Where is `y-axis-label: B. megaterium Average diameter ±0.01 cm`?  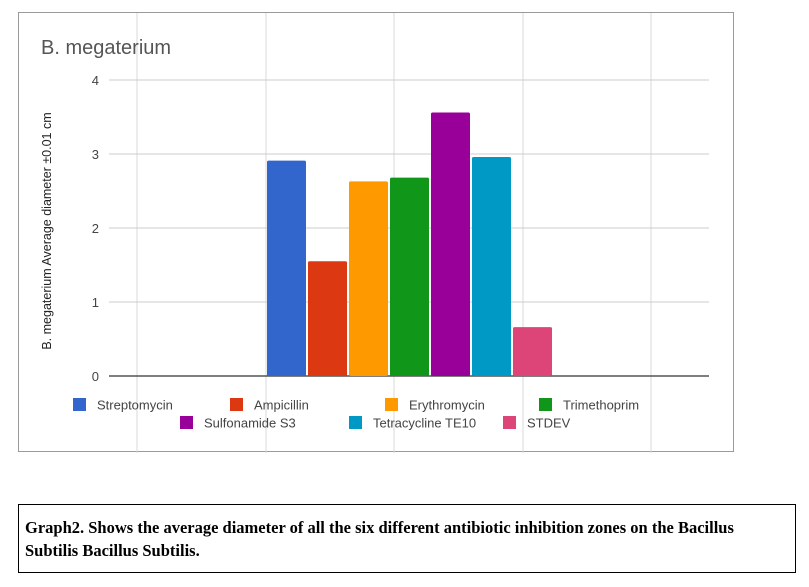 y-axis-label: B. megaterium Average diameter ±0.01 cm is located at coordinates (47, 230).